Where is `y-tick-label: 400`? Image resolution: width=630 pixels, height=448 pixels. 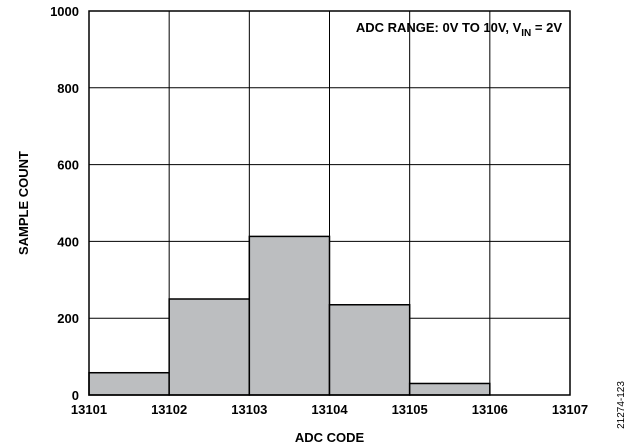
y-tick-label: 400 is located at coordinates (68, 241).